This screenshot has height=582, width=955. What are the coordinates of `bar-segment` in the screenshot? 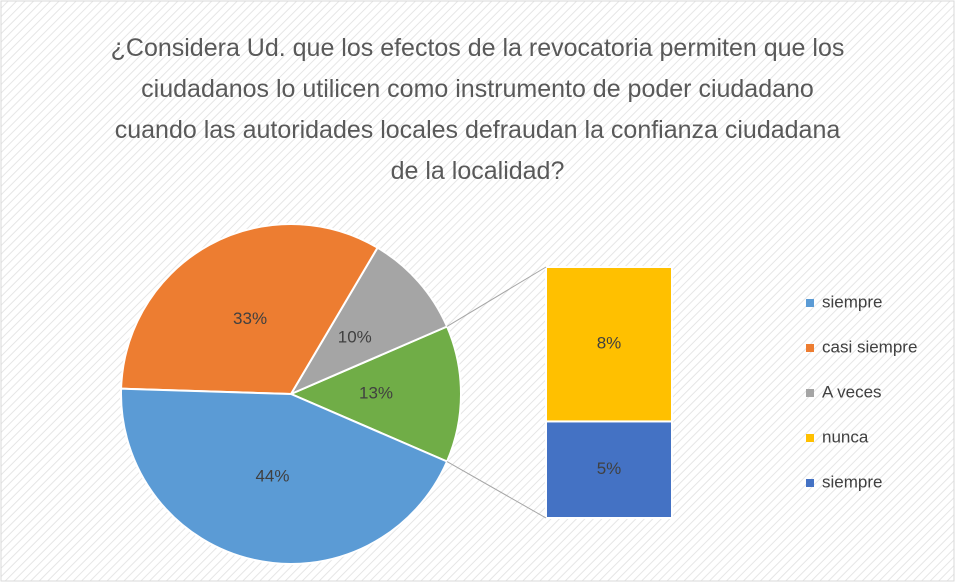 It's located at (609, 470).